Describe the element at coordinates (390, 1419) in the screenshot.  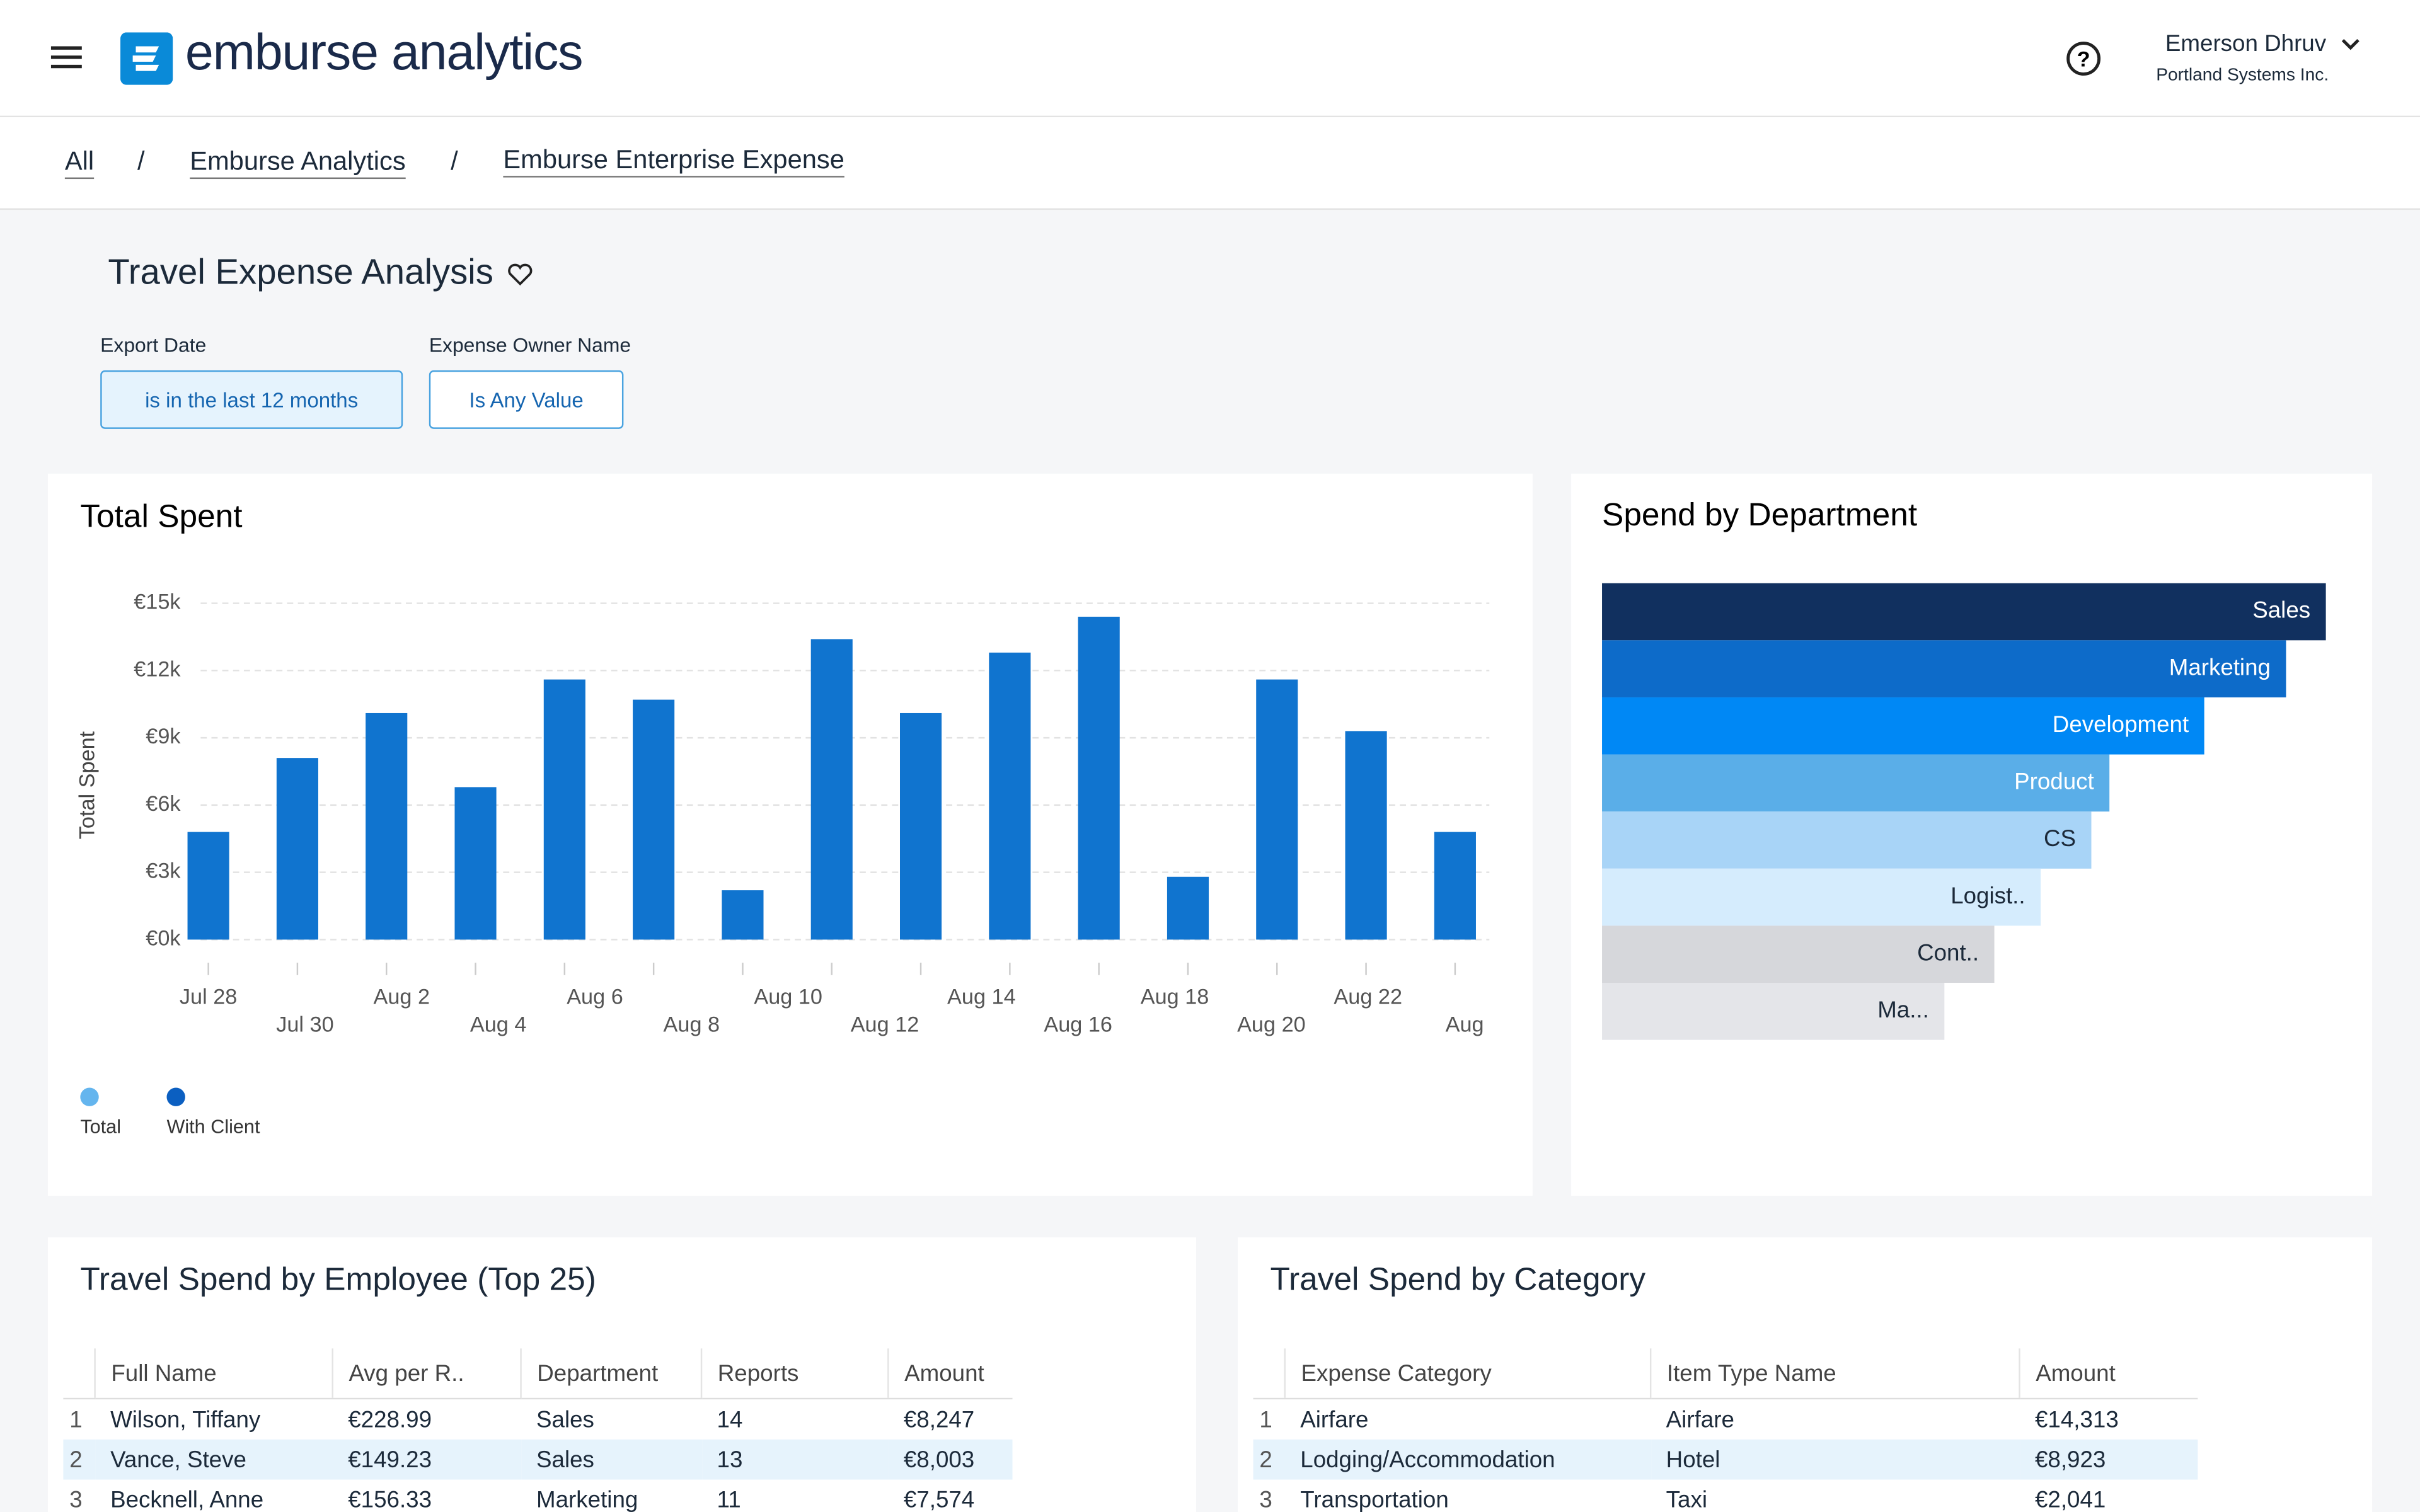
I see `cell: €228.99` at that location.